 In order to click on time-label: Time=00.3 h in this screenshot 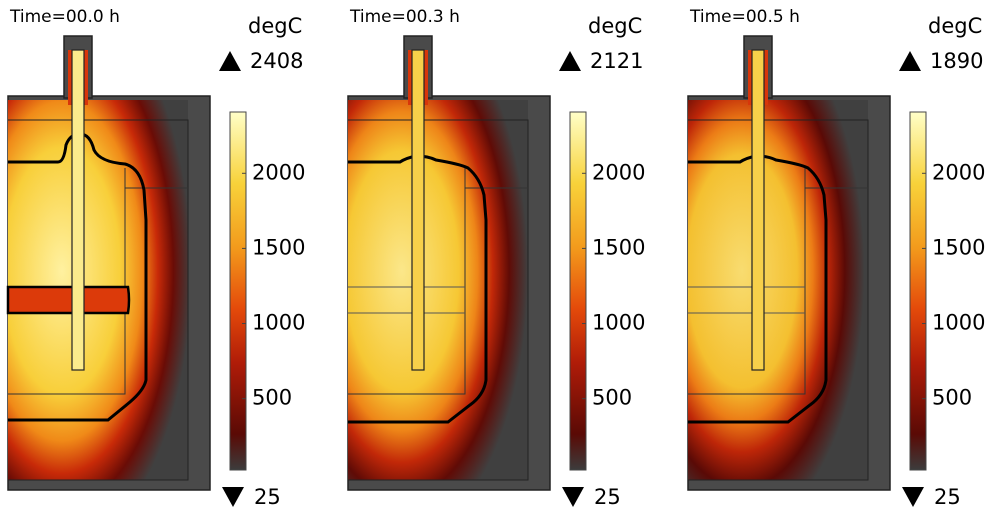, I will do `click(404, 17)`.